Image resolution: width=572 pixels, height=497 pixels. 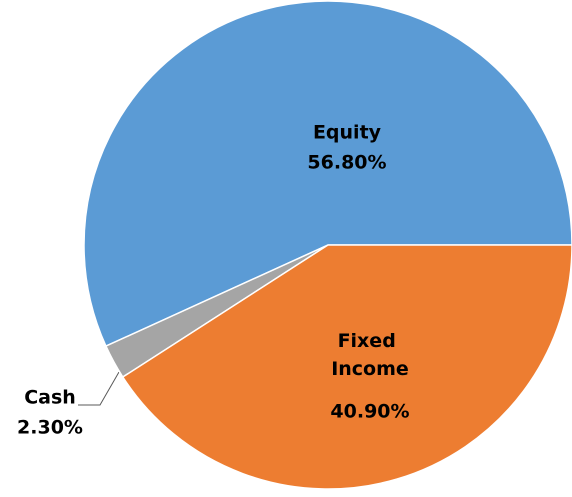 I want to click on slice-value-label: 2.30%, so click(x=50, y=428).